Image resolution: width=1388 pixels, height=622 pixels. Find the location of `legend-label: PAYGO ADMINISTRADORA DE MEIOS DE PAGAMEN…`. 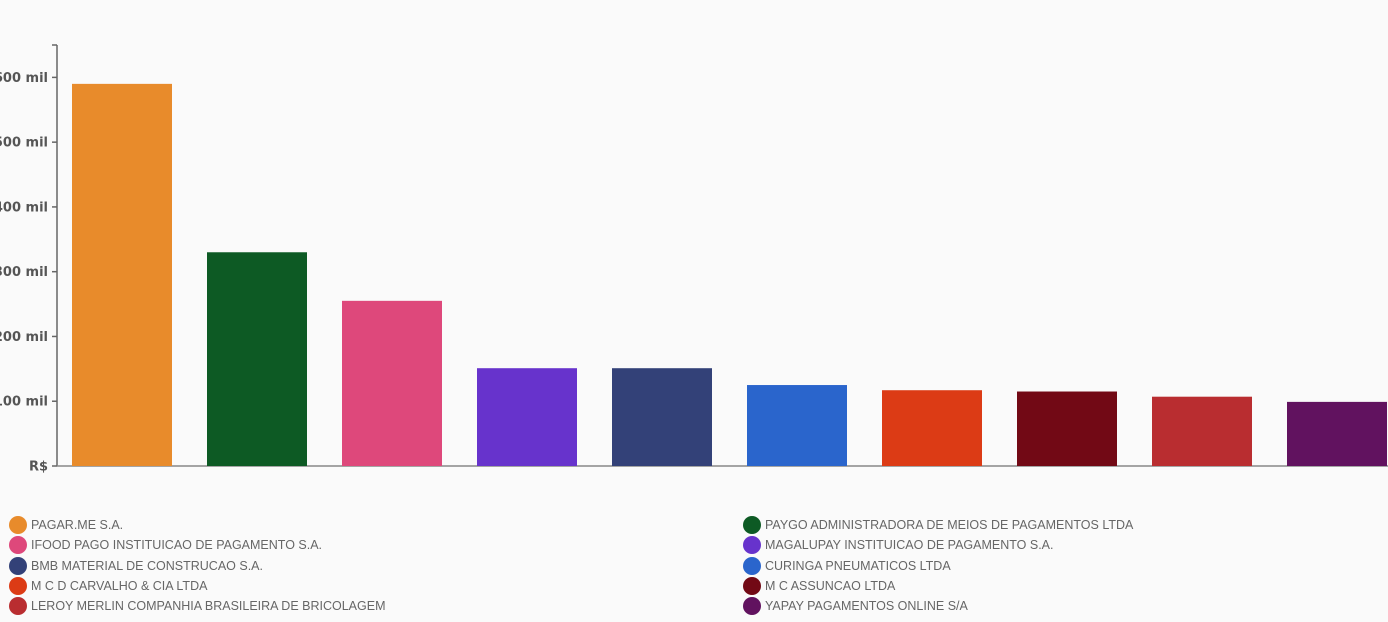

legend-label: PAYGO ADMINISTRADORA DE MEIOS DE PAGAMEN… is located at coordinates (949, 525).